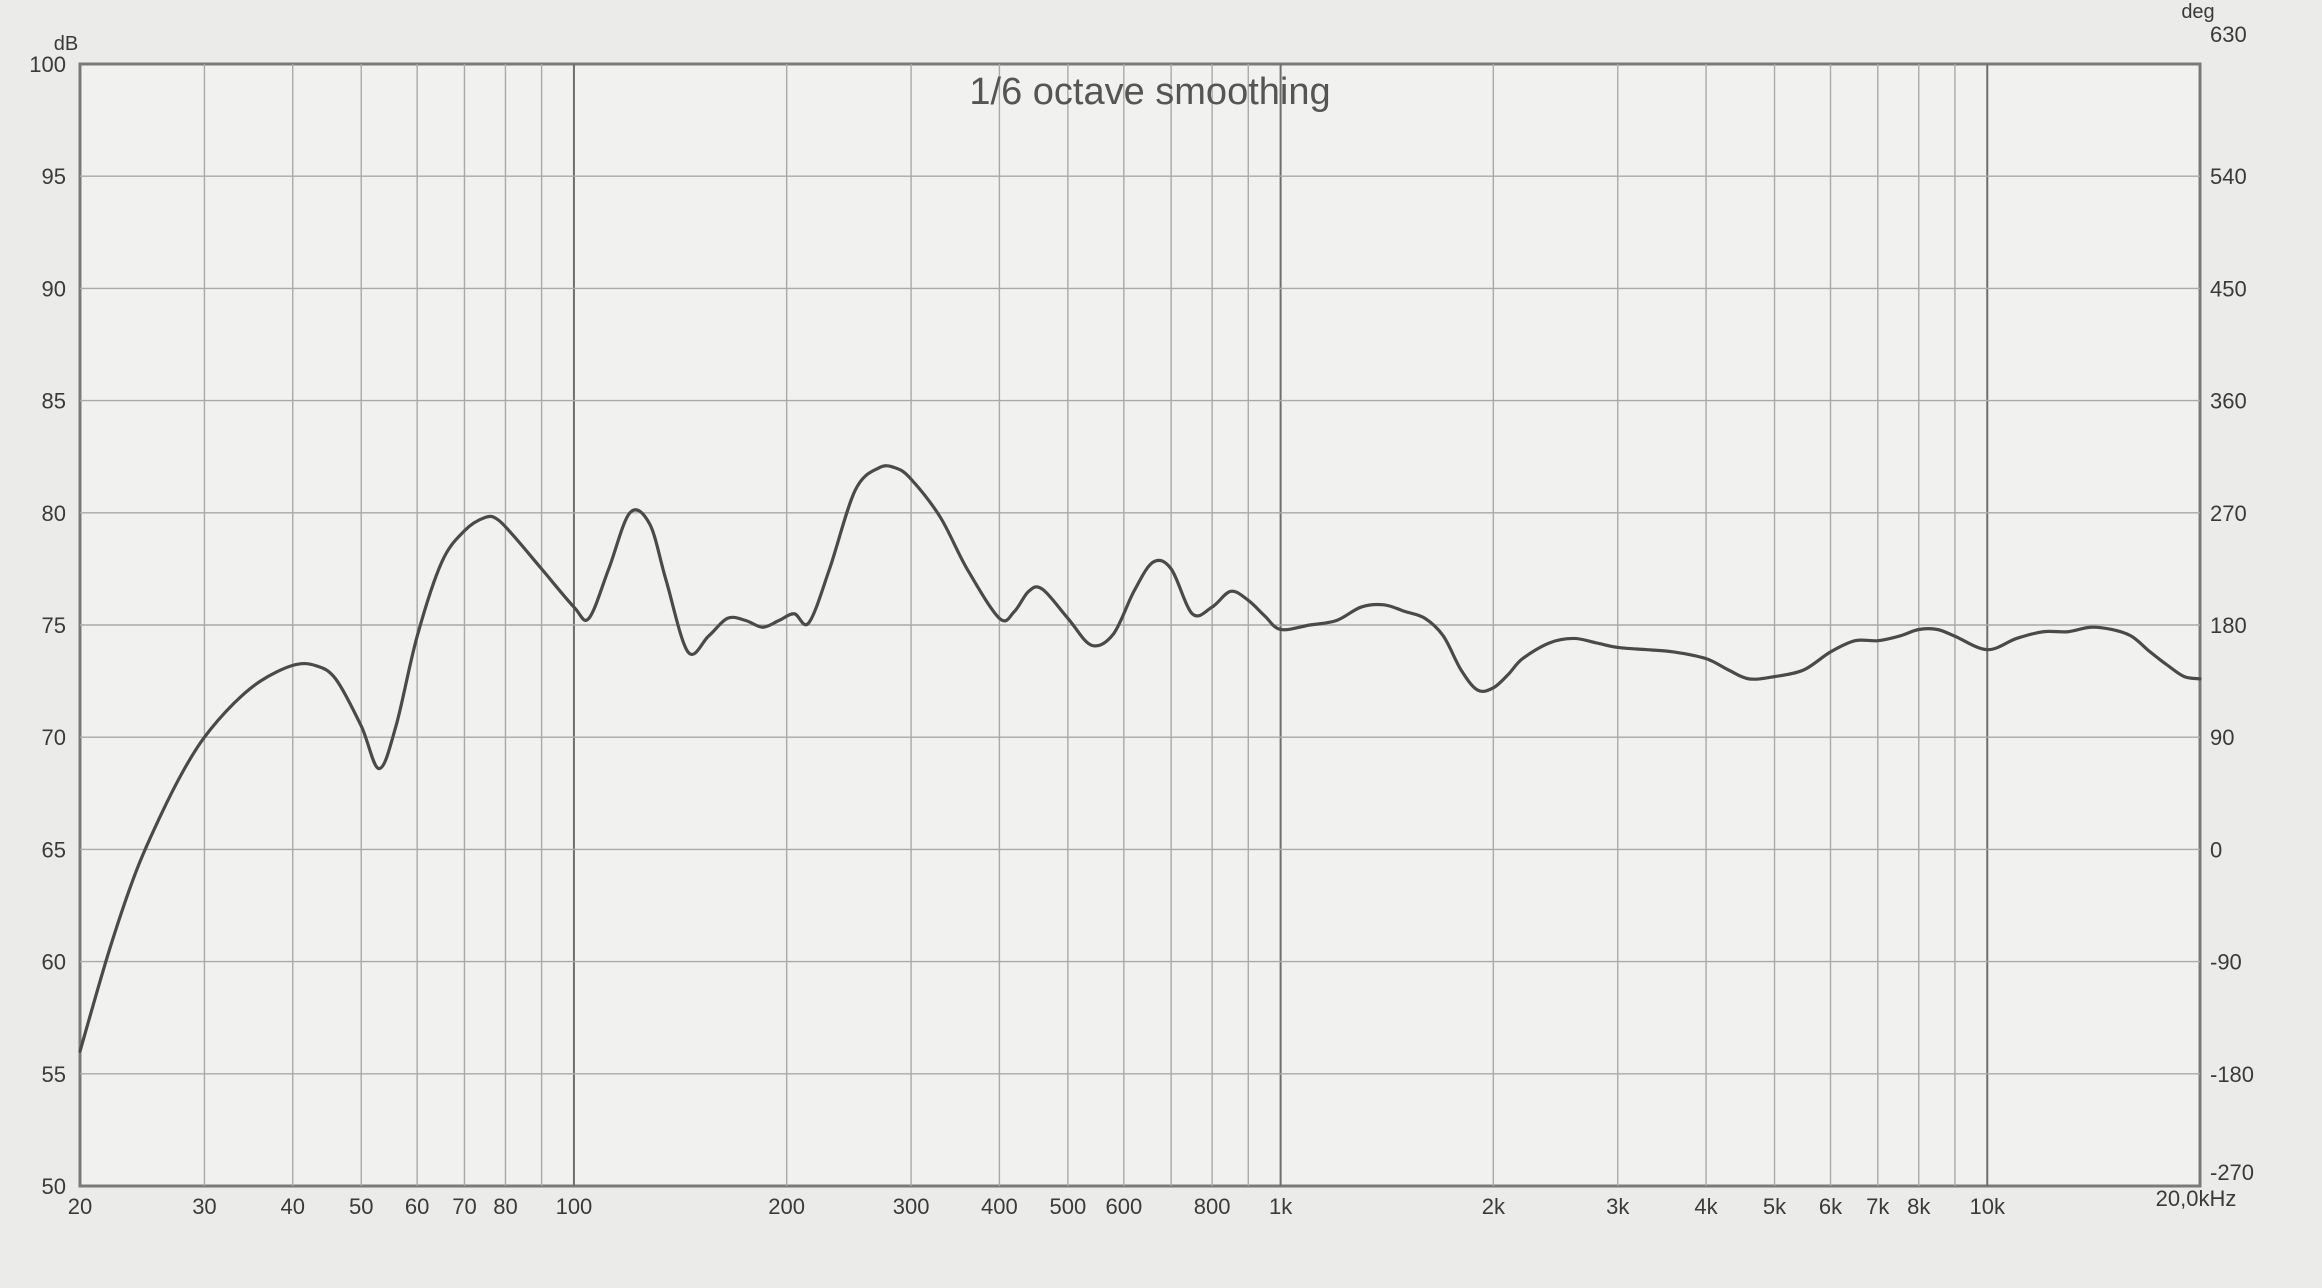 This screenshot has height=1288, width=2322. What do you see at coordinates (1212, 1206) in the screenshot?
I see `x-tick-label: 800` at bounding box center [1212, 1206].